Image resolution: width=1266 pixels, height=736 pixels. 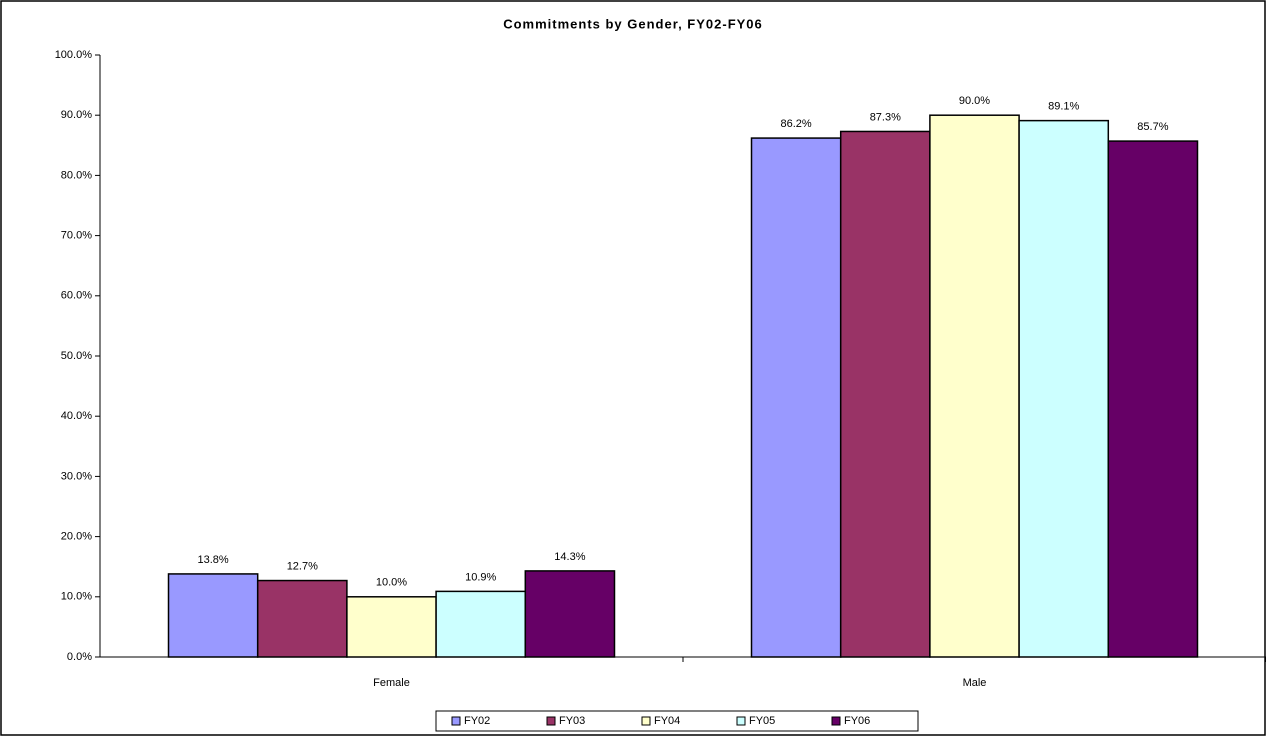 What do you see at coordinates (569, 557) in the screenshot?
I see `value-label: 14.3%` at bounding box center [569, 557].